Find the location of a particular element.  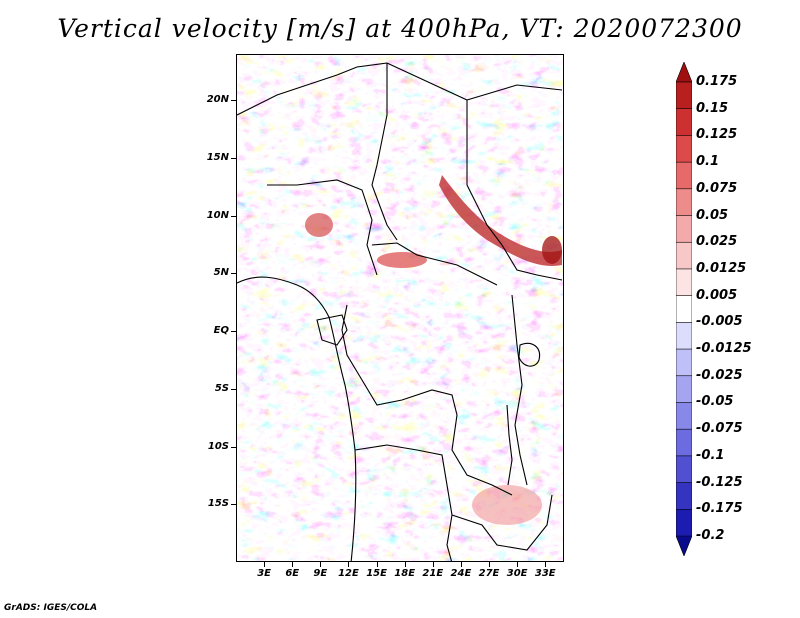

hotspot-car is located at coordinates (402, 260).